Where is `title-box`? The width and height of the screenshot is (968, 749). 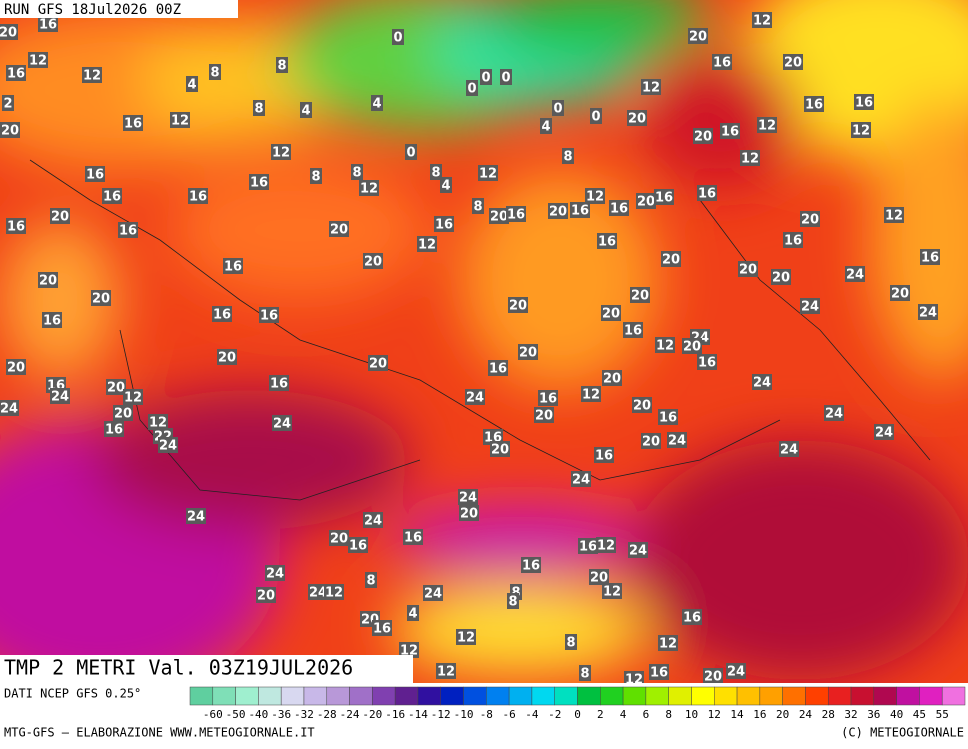 title-box is located at coordinates (206, 669).